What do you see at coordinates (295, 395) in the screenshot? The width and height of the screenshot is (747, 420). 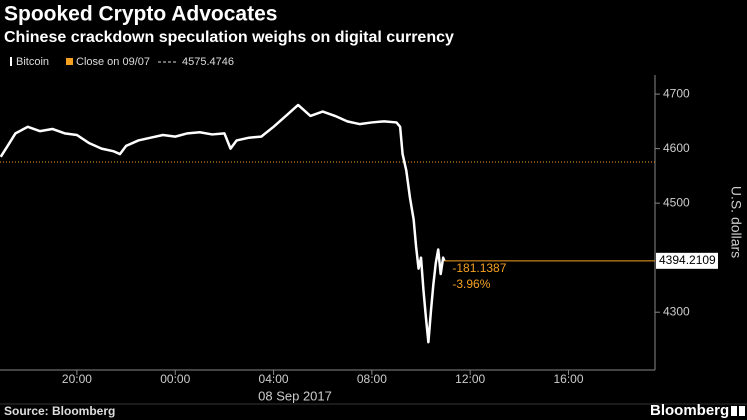 I see `x-axis-label: 08 Sep 2017` at bounding box center [295, 395].